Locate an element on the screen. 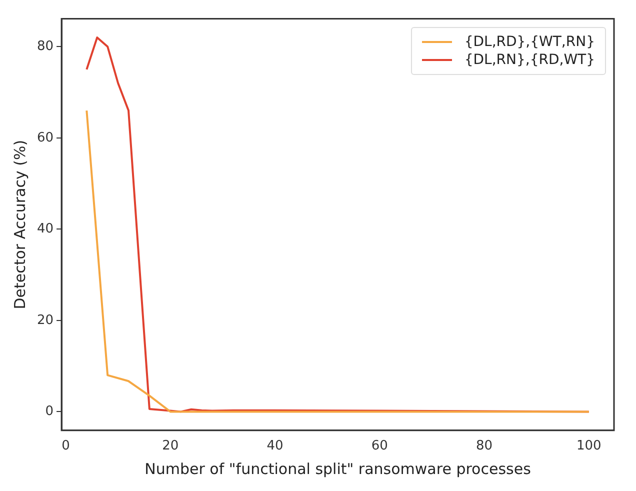 The image size is (636, 491). legend-label: {DL,RN},{RD,WT} is located at coordinates (529, 60).